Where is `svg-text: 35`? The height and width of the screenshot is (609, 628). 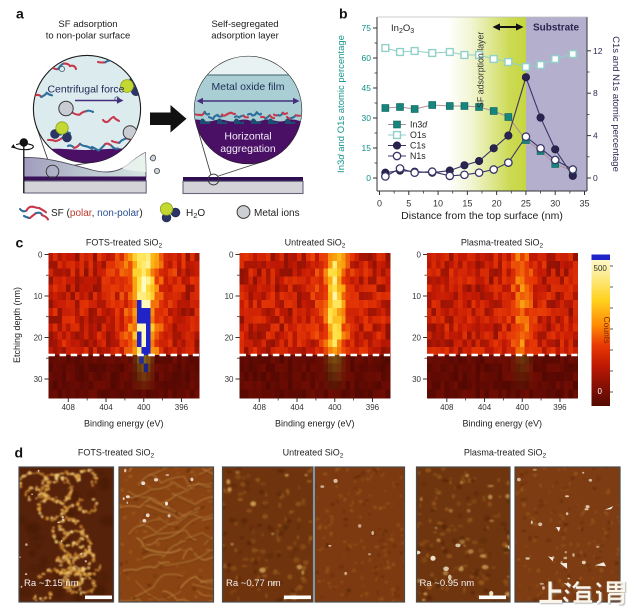 svg-text: 35 is located at coordinates (584, 204).